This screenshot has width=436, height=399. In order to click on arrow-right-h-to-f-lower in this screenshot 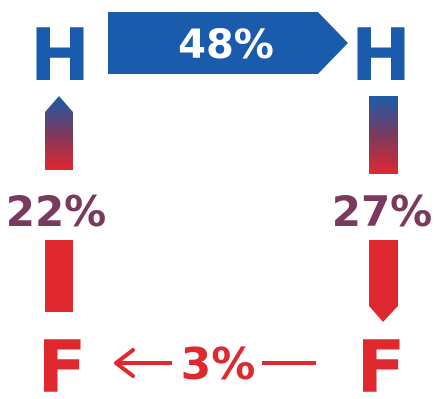, I will do `click(383, 281)`.